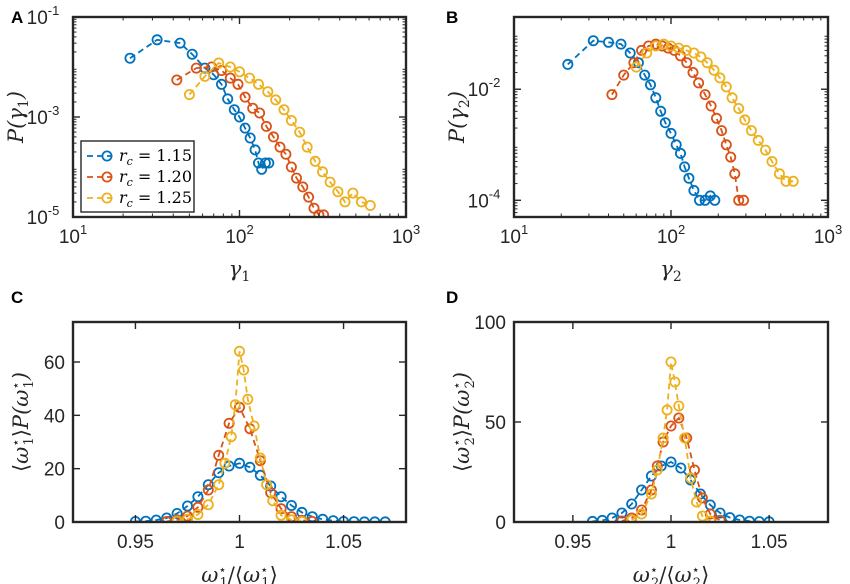  I want to click on y-tick-label: 10⁻², so click(484, 88).